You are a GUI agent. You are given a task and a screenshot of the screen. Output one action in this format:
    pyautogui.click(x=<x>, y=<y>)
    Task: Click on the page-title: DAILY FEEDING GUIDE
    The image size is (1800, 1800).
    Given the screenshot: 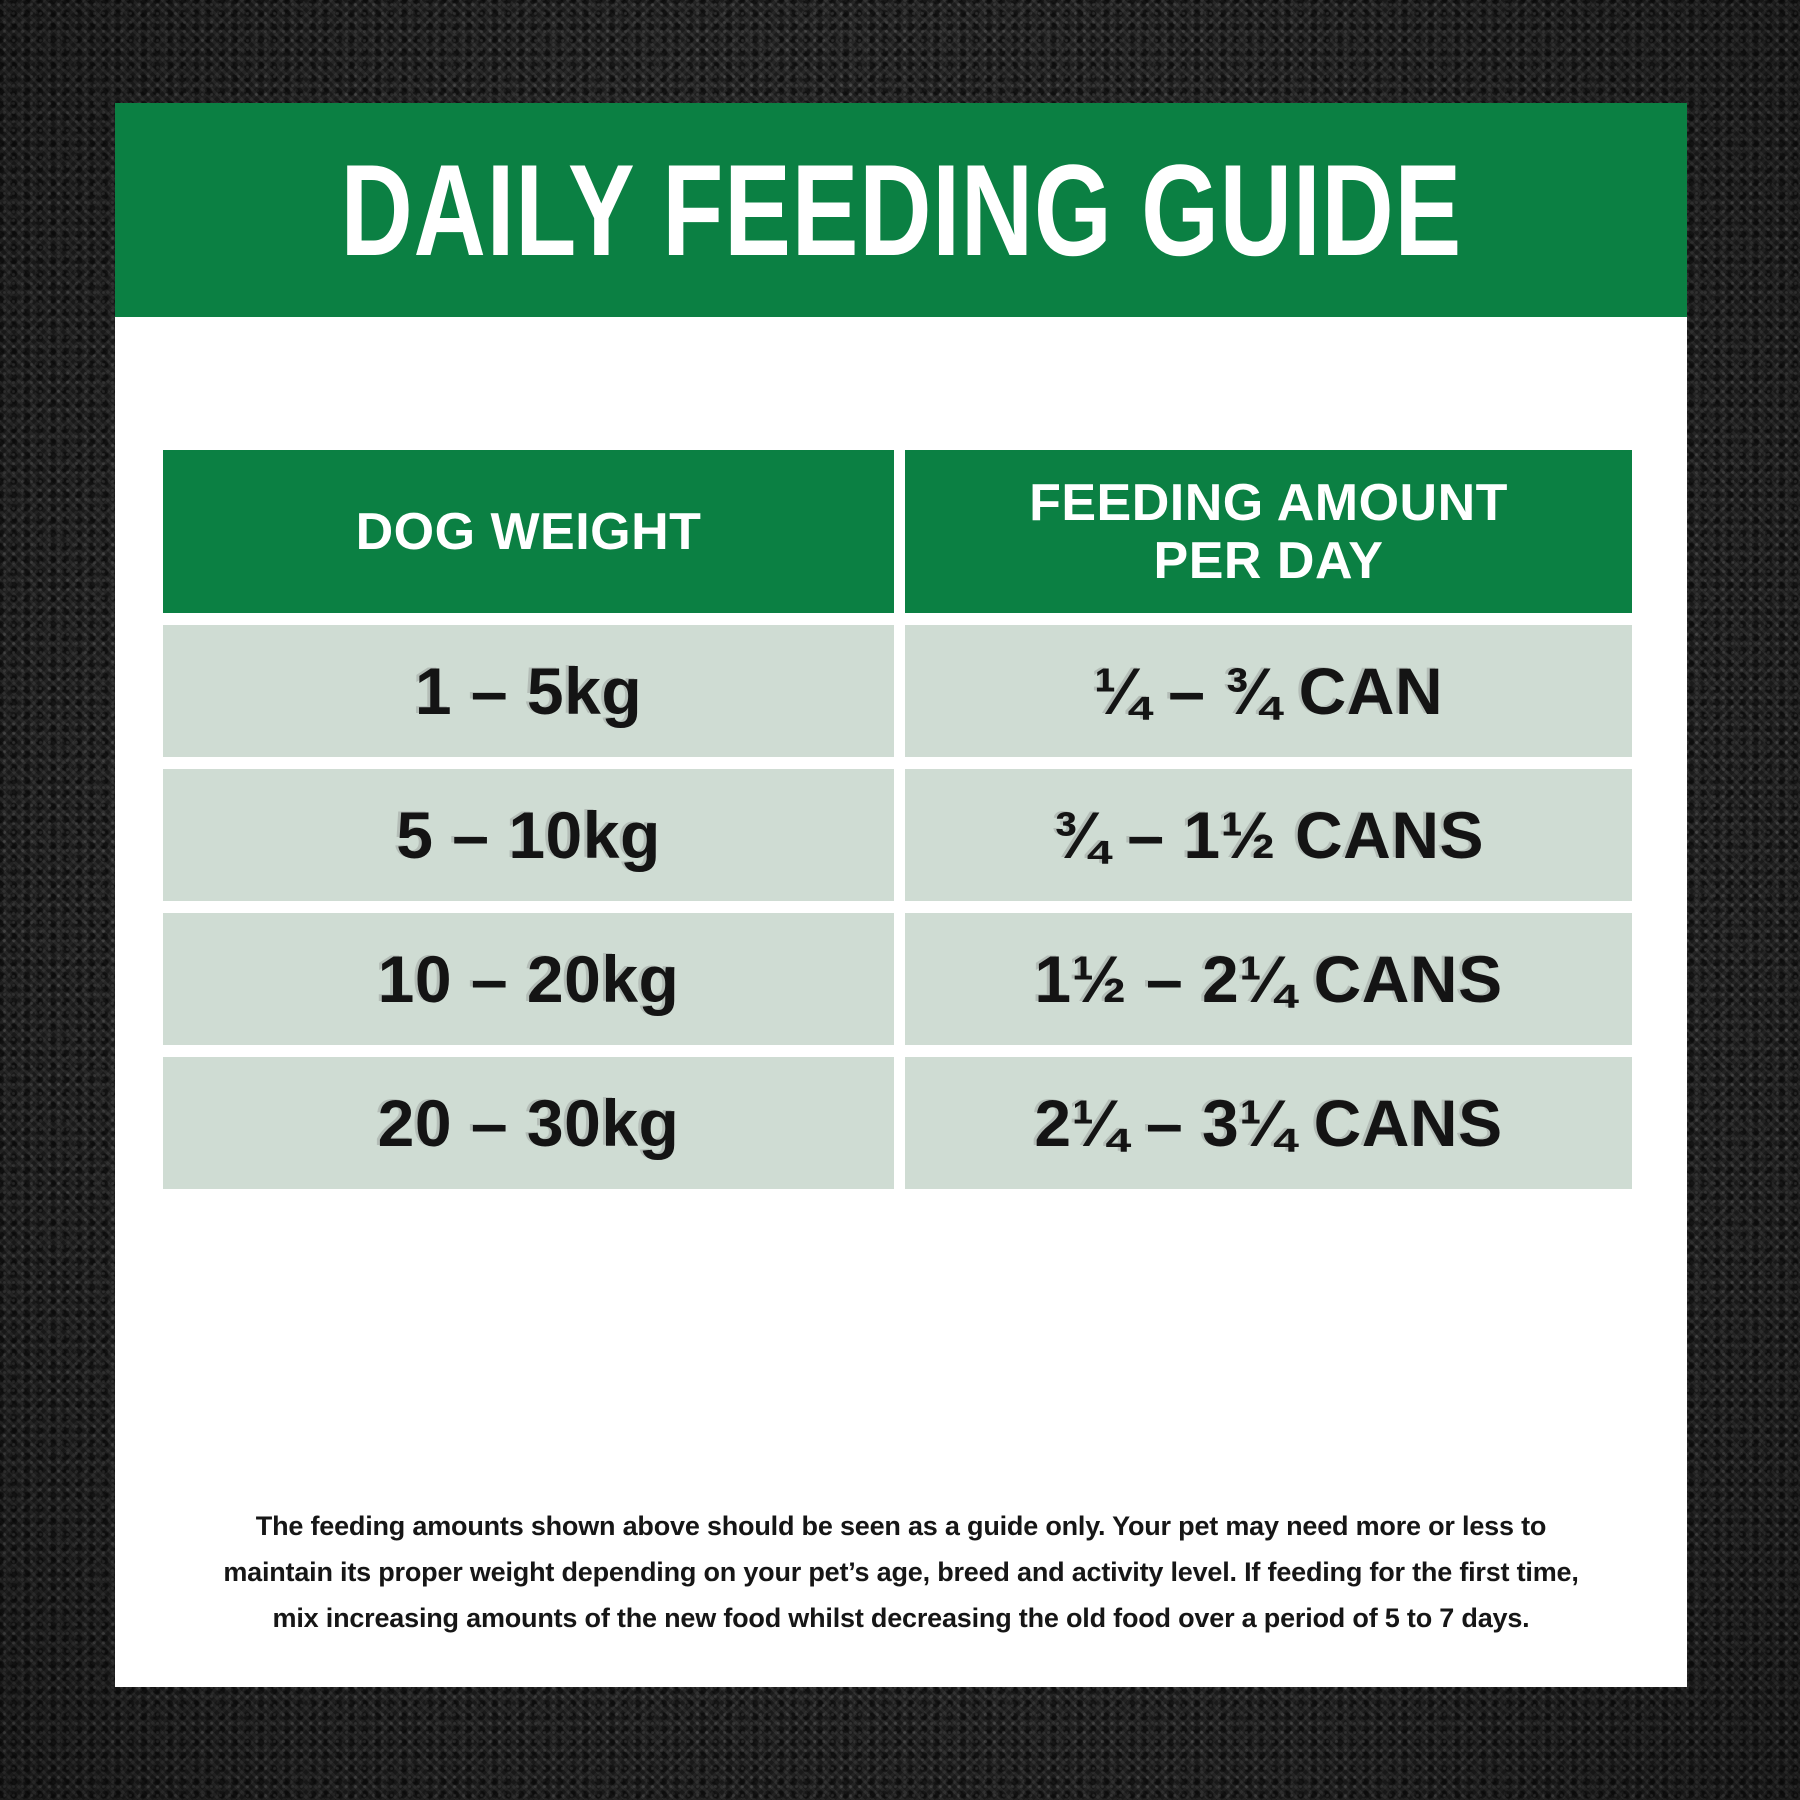 What is the action you would take?
    pyautogui.click(x=901, y=210)
    